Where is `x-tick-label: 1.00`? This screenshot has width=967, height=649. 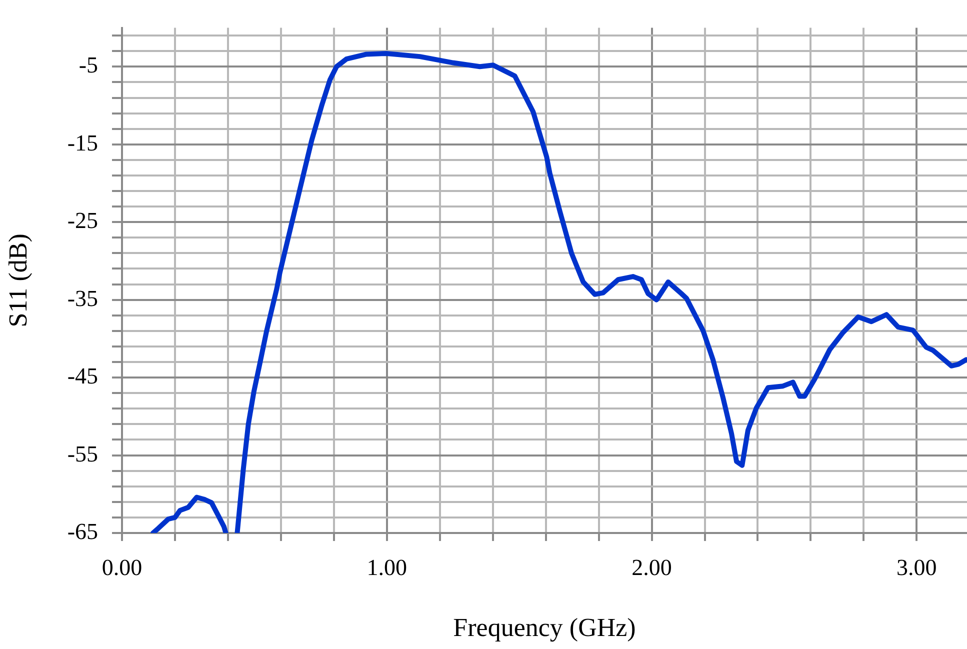 x-tick-label: 1.00 is located at coordinates (387, 567).